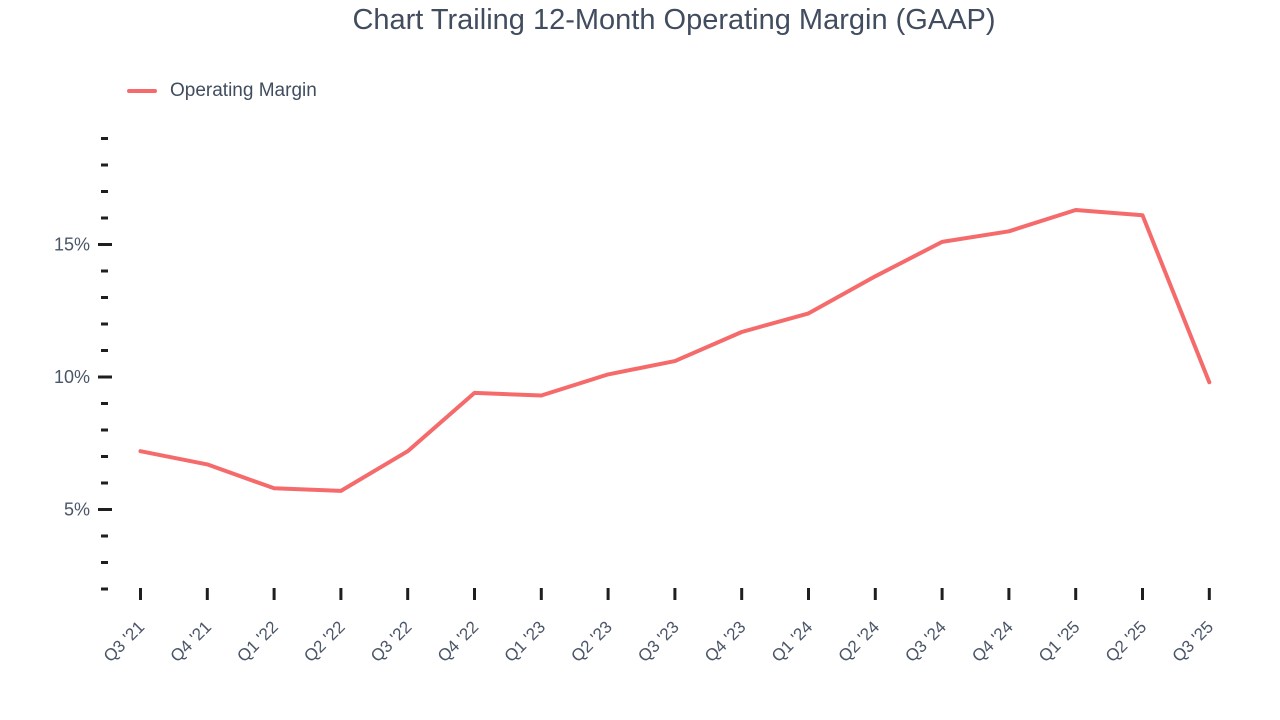 The width and height of the screenshot is (1280, 720). Describe the element at coordinates (142, 91) in the screenshot. I see `legend-line-swatch` at that location.